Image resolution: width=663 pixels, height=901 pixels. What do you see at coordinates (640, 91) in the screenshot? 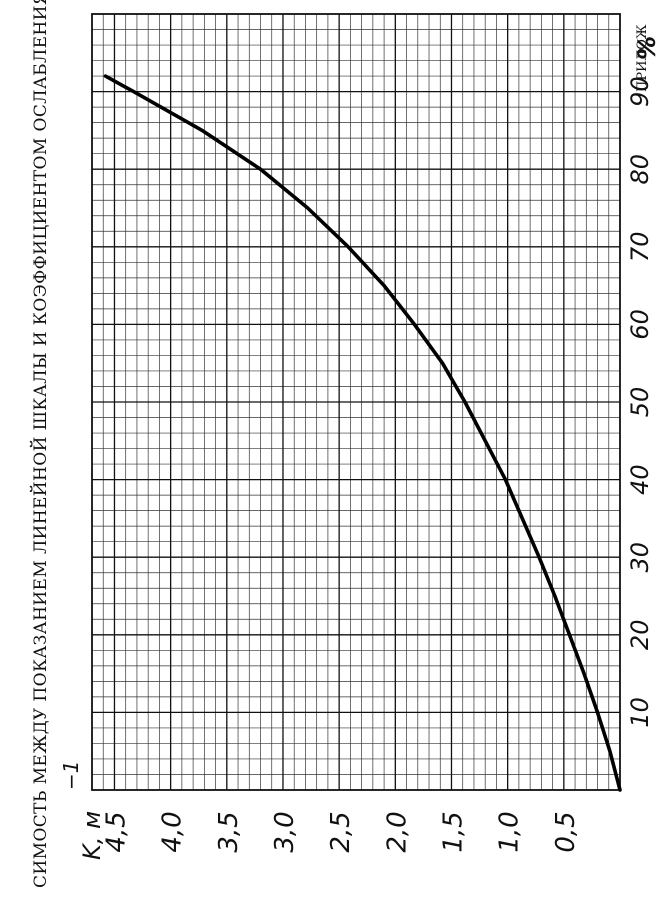
I see `x-tick-label: 90` at bounding box center [640, 91].